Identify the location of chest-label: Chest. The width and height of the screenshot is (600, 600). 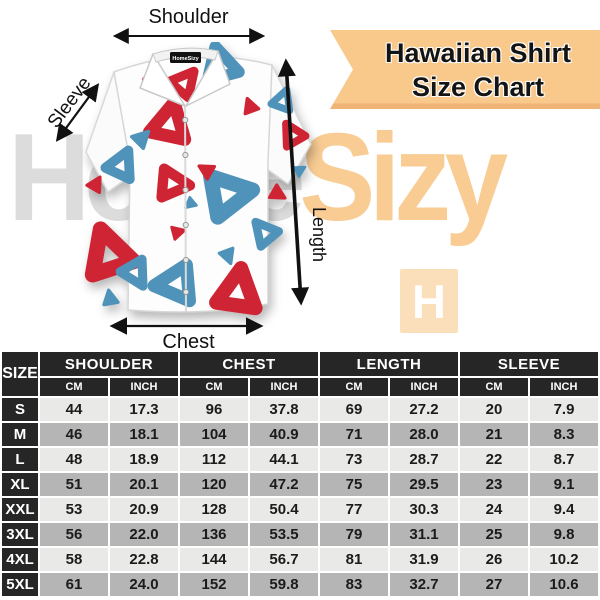
(188, 342).